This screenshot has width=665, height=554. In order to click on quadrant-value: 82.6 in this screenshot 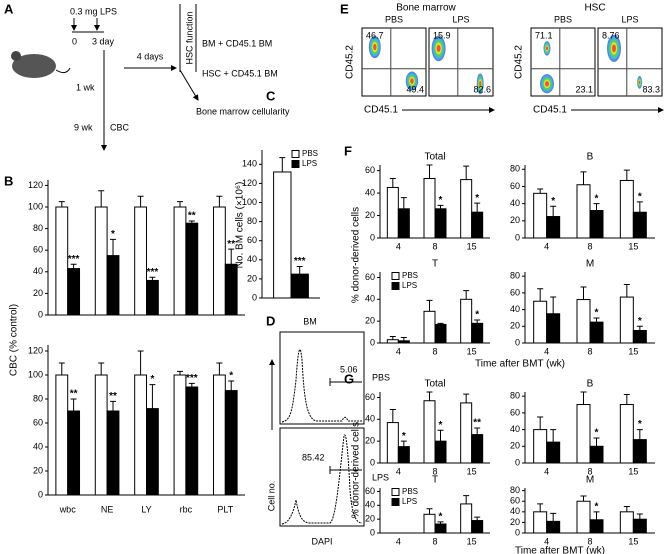, I will do `click(482, 89)`.